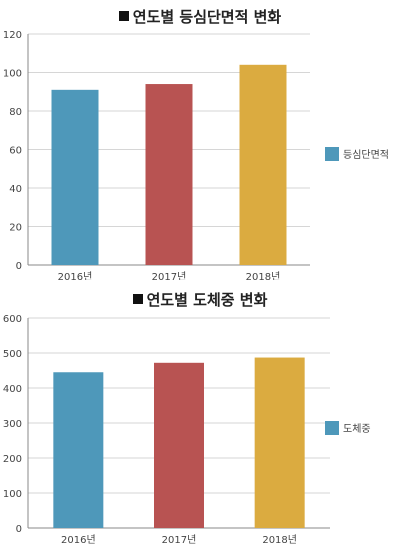  What do you see at coordinates (12, 424) in the screenshot?
I see `y-tick-label: 300` at bounding box center [12, 424].